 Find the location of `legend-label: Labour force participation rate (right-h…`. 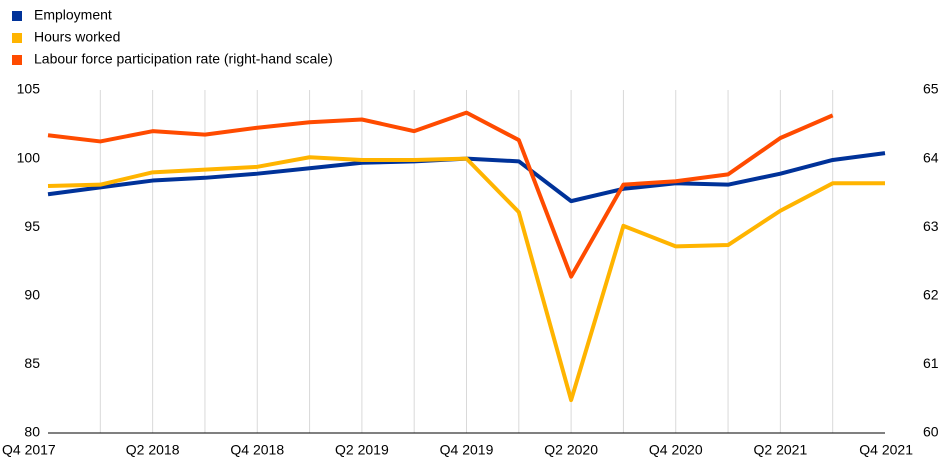

legend-label: Labour force participation rate (right-h… is located at coordinates (183, 59).